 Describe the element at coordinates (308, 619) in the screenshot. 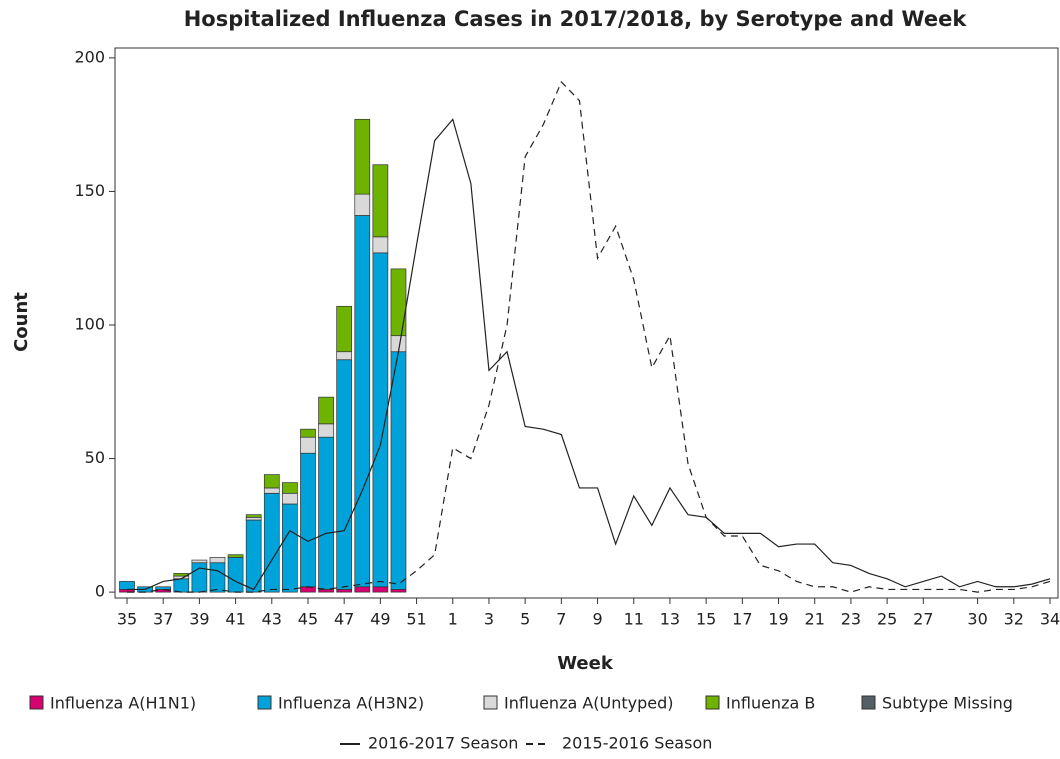

I see `x-tick-label: 45` at that location.